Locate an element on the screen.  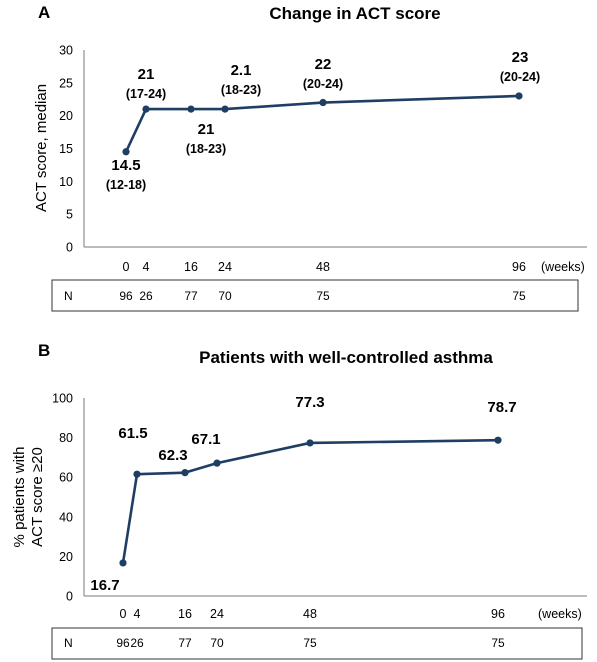
panel-b-n-value: 96 is located at coordinates (123, 643).